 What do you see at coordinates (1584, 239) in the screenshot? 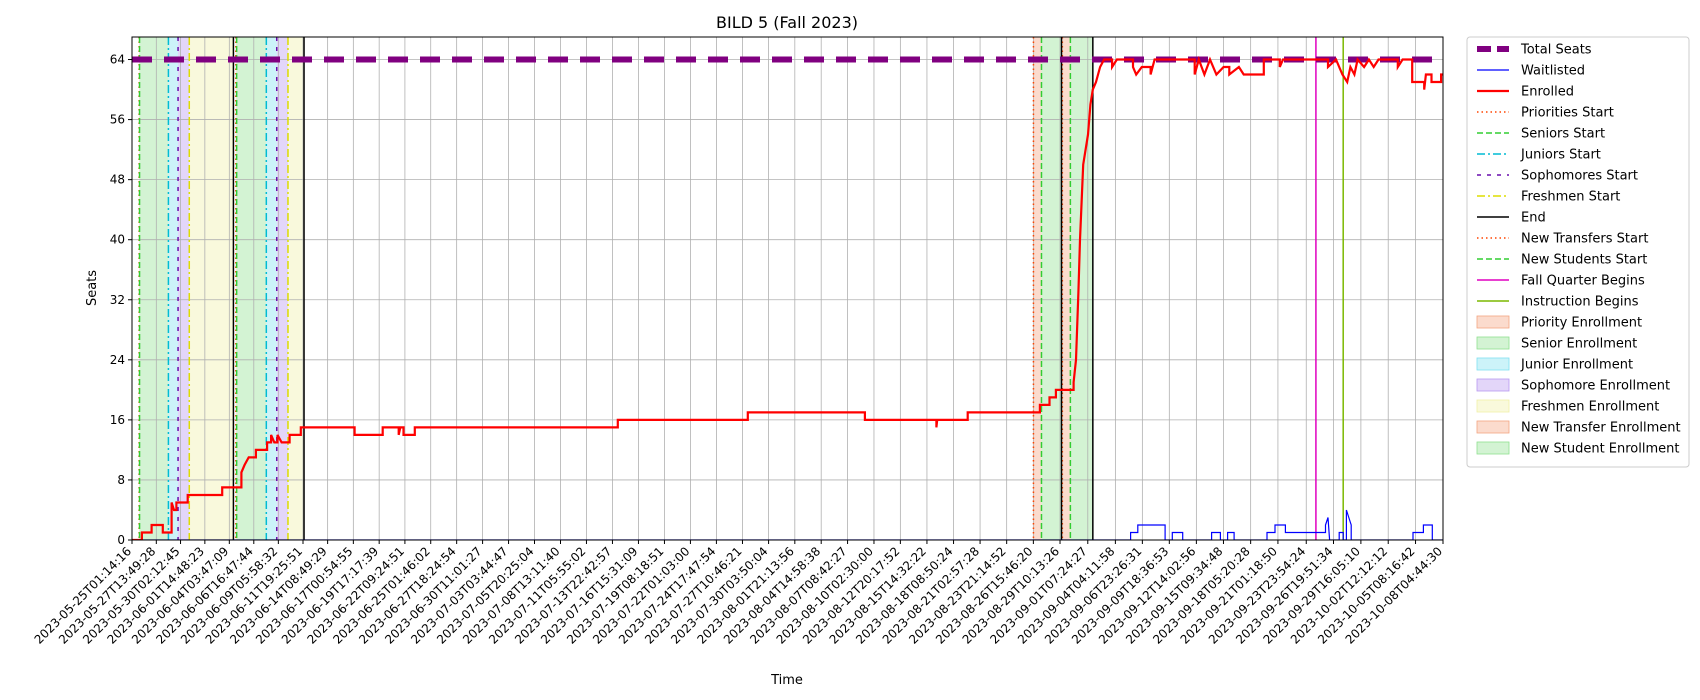
I see `legend-label: New Transfers Start` at bounding box center [1584, 239].